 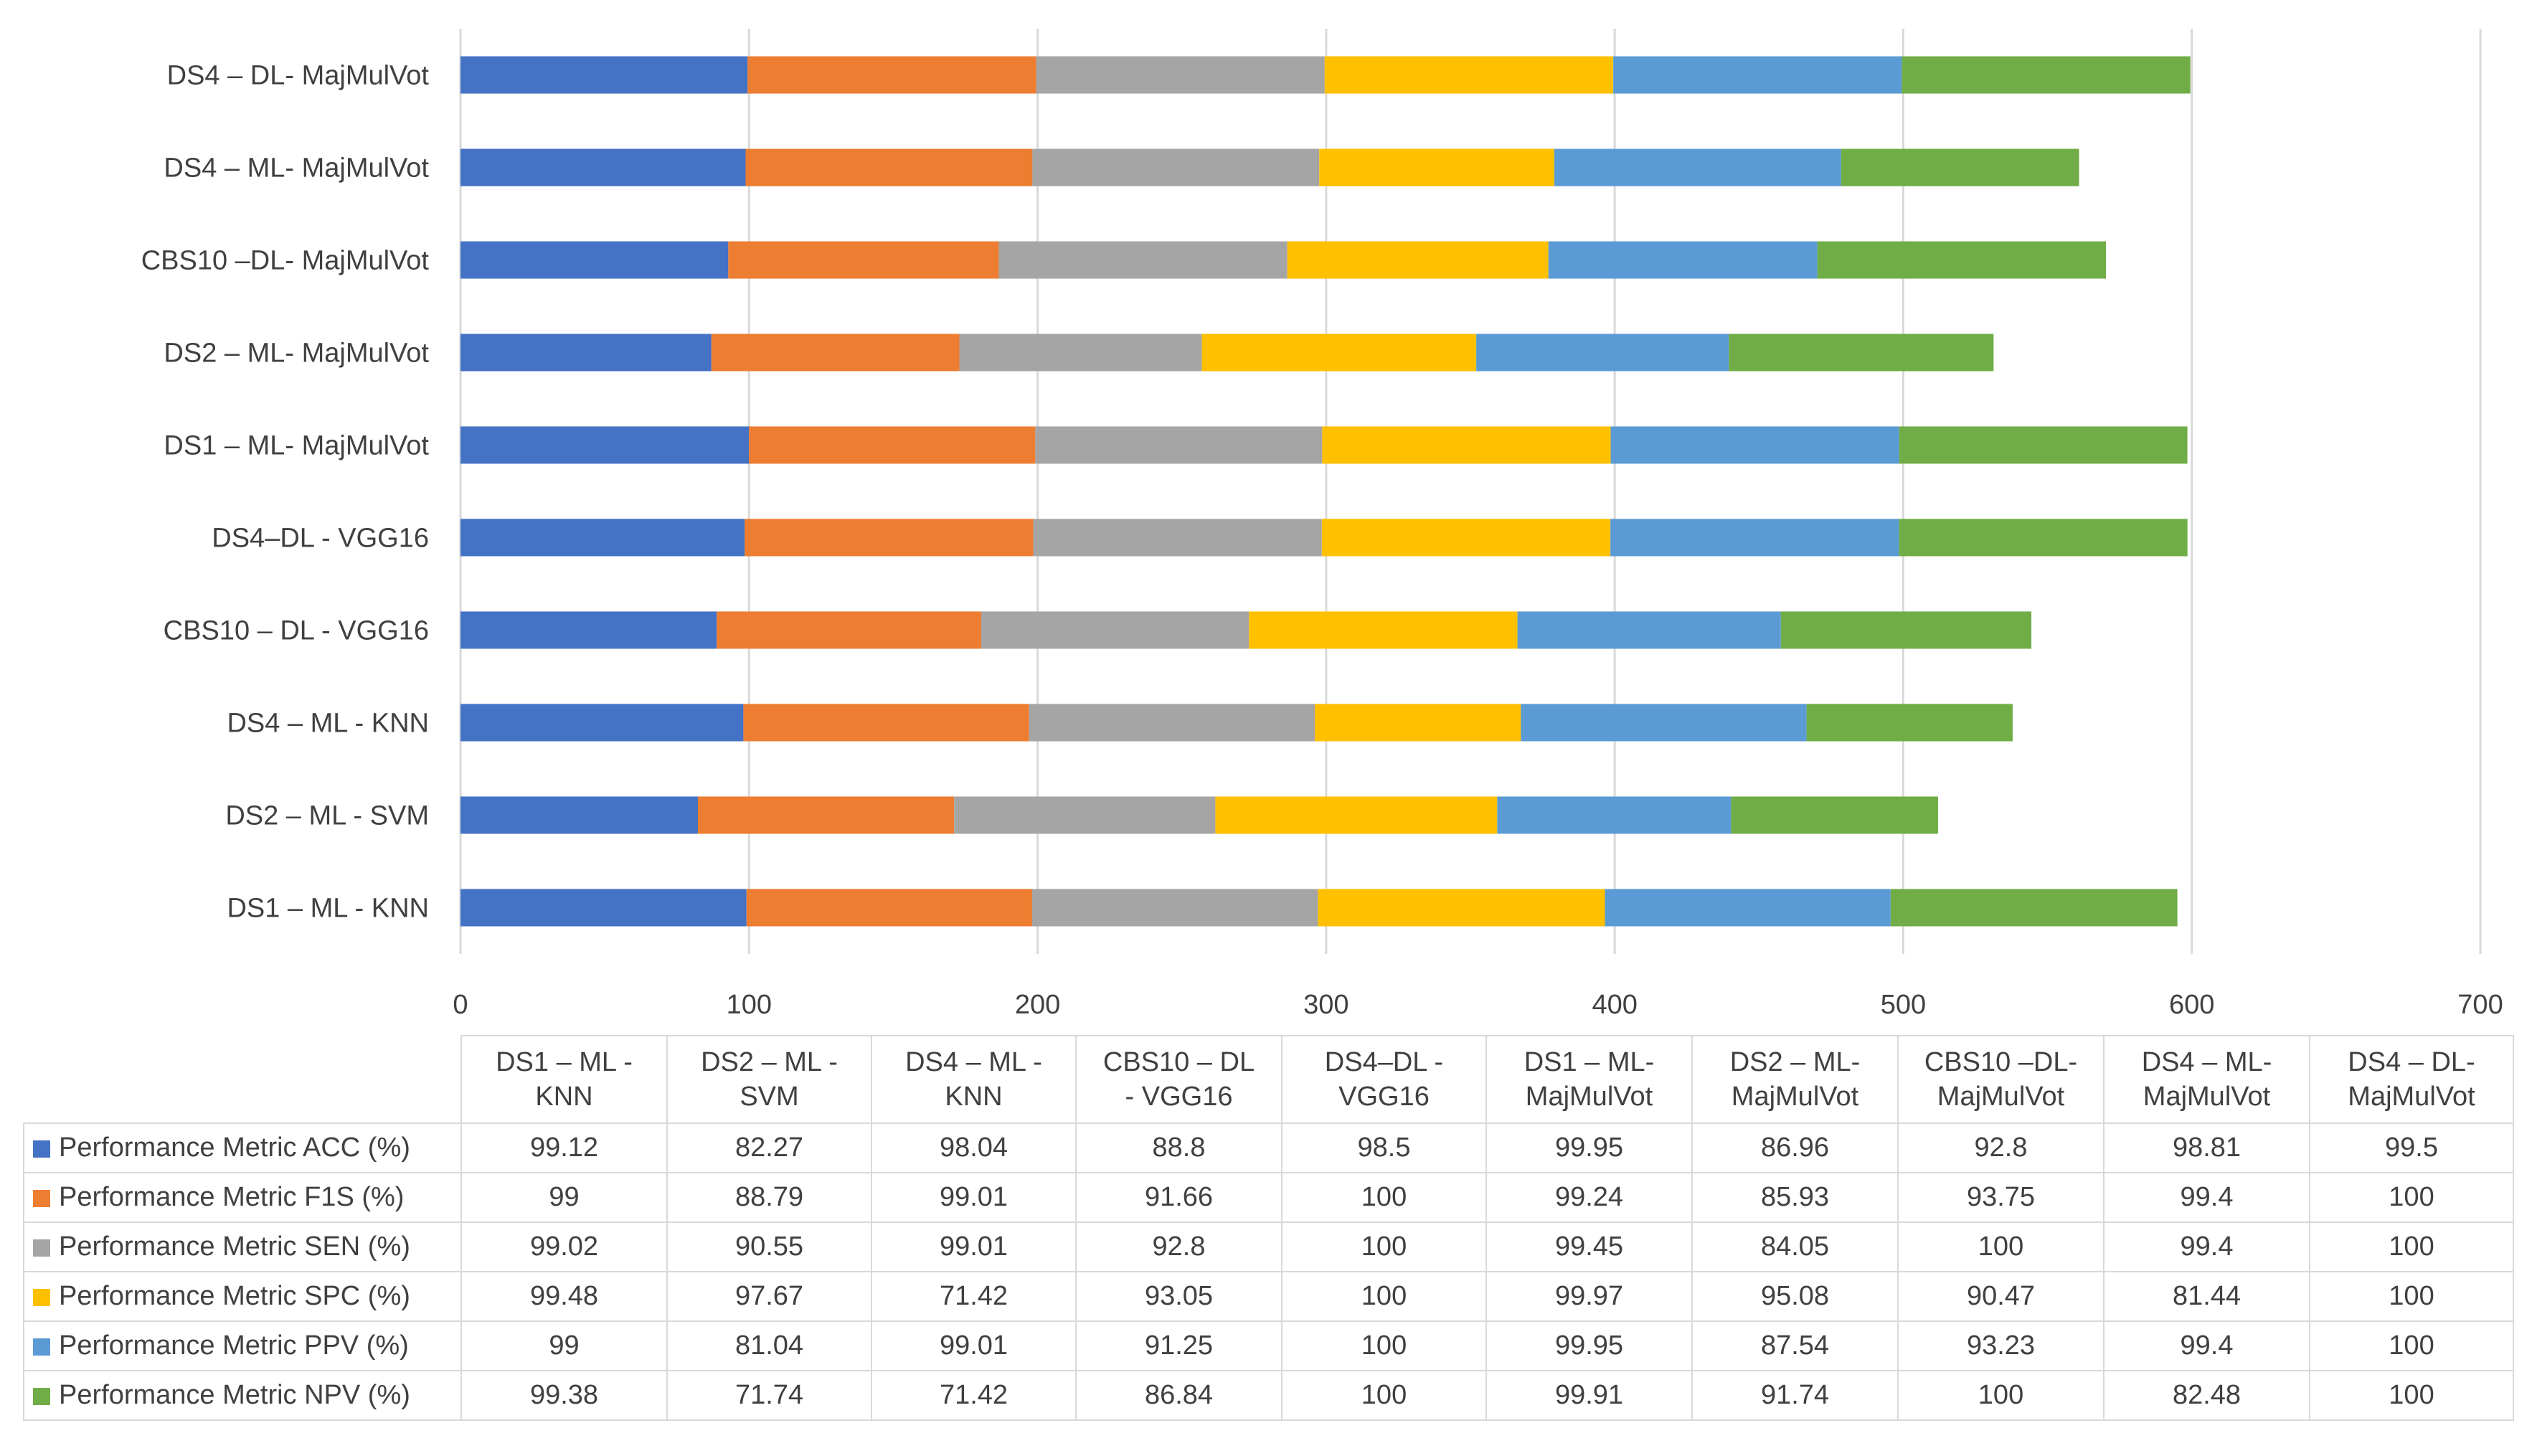 What do you see at coordinates (1384, 1147) in the screenshot?
I see `table-cell: 98.5` at bounding box center [1384, 1147].